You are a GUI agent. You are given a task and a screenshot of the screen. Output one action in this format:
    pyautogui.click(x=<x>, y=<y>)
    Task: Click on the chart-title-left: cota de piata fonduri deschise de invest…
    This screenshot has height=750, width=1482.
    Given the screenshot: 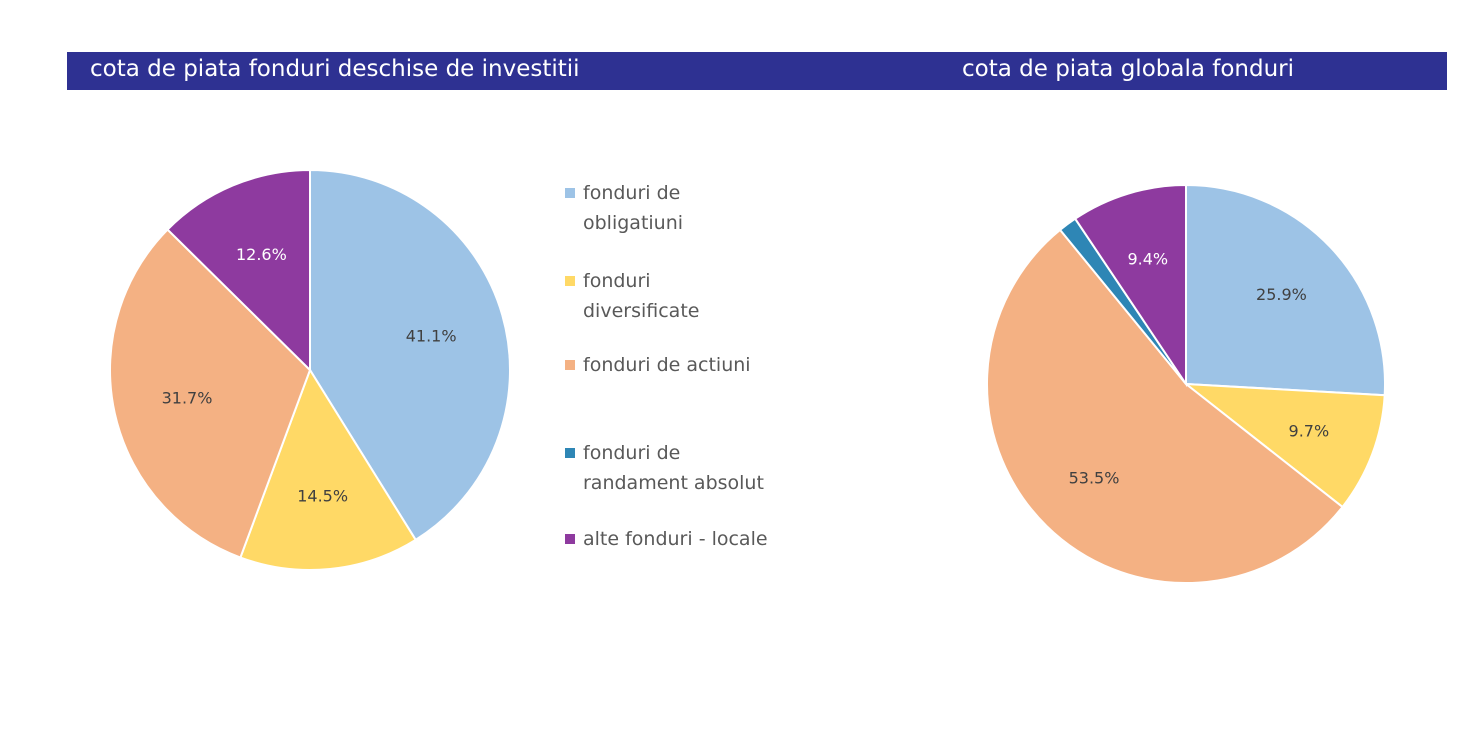 What is the action you would take?
    pyautogui.click(x=335, y=69)
    